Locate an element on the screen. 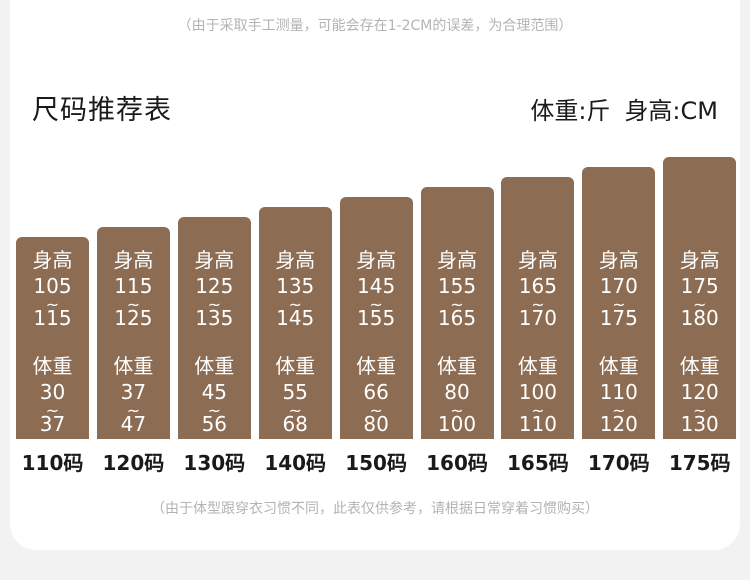  height-min: 170 is located at coordinates (618, 286).